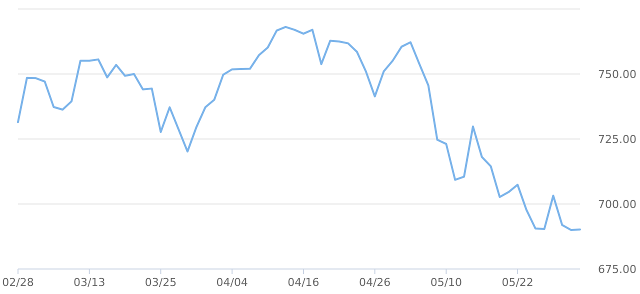 This screenshot has width=640, height=294. I want to click on x-tick-label: 05/10, so click(446, 282).